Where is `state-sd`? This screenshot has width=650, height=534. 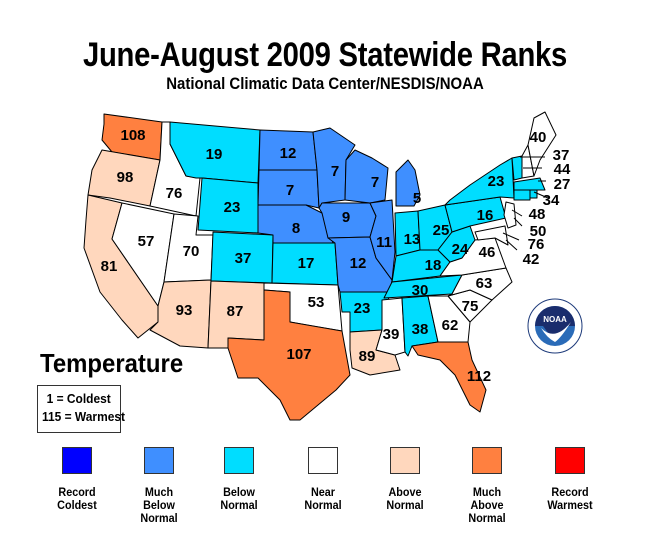 state-sd is located at coordinates (288, 189).